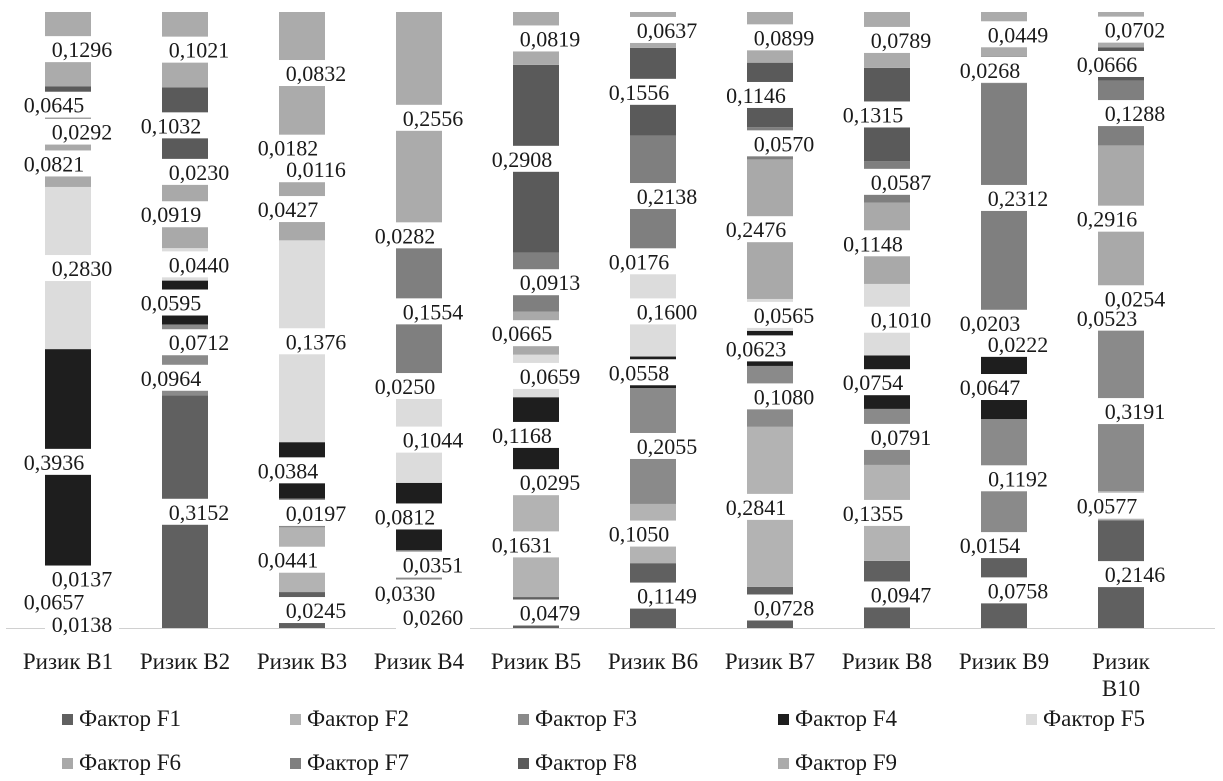 The image size is (1223, 781). What do you see at coordinates (522, 544) in the screenshot?
I see `data-label-text: 0,1631` at bounding box center [522, 544].